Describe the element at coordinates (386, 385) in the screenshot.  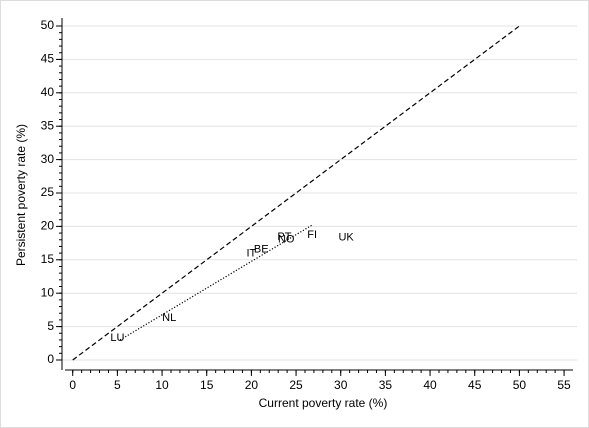
I see `x-tick-label: 35` at that location.